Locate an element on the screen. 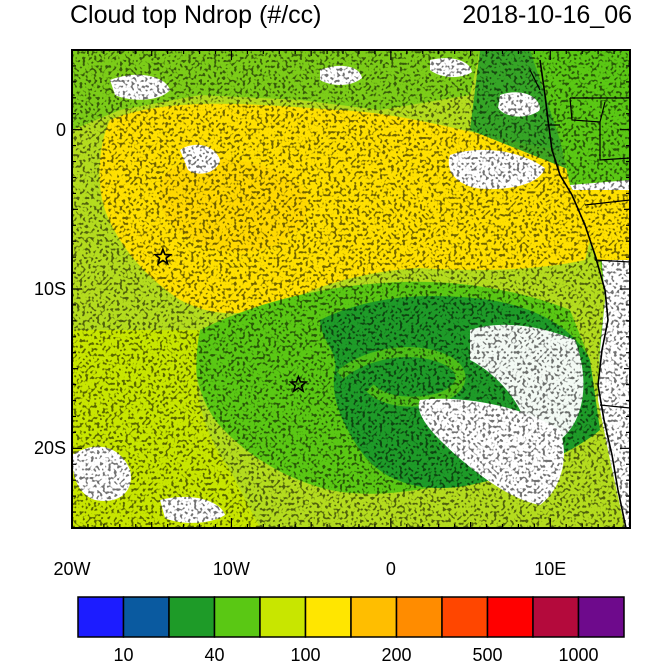  colorbar-label: 200 is located at coordinates (396, 655).